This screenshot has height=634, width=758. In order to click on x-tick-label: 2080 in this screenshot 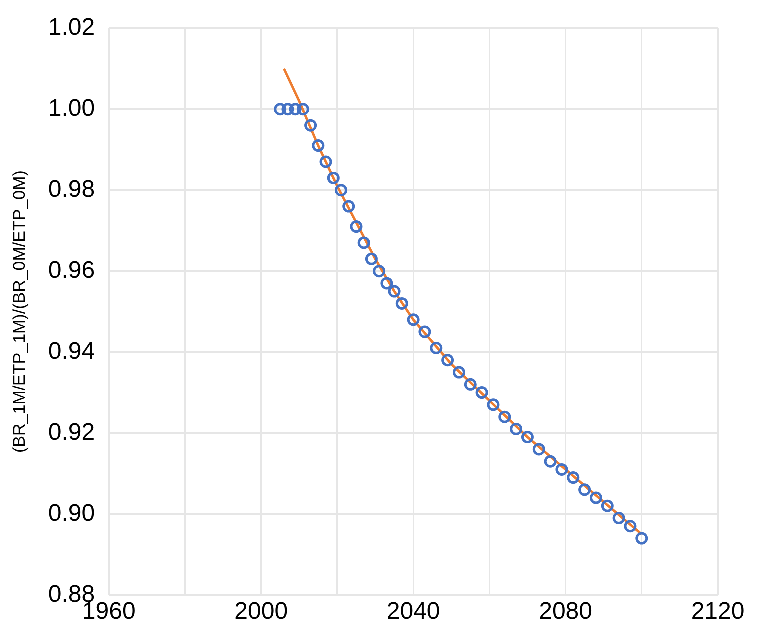, I will do `click(565, 612)`.